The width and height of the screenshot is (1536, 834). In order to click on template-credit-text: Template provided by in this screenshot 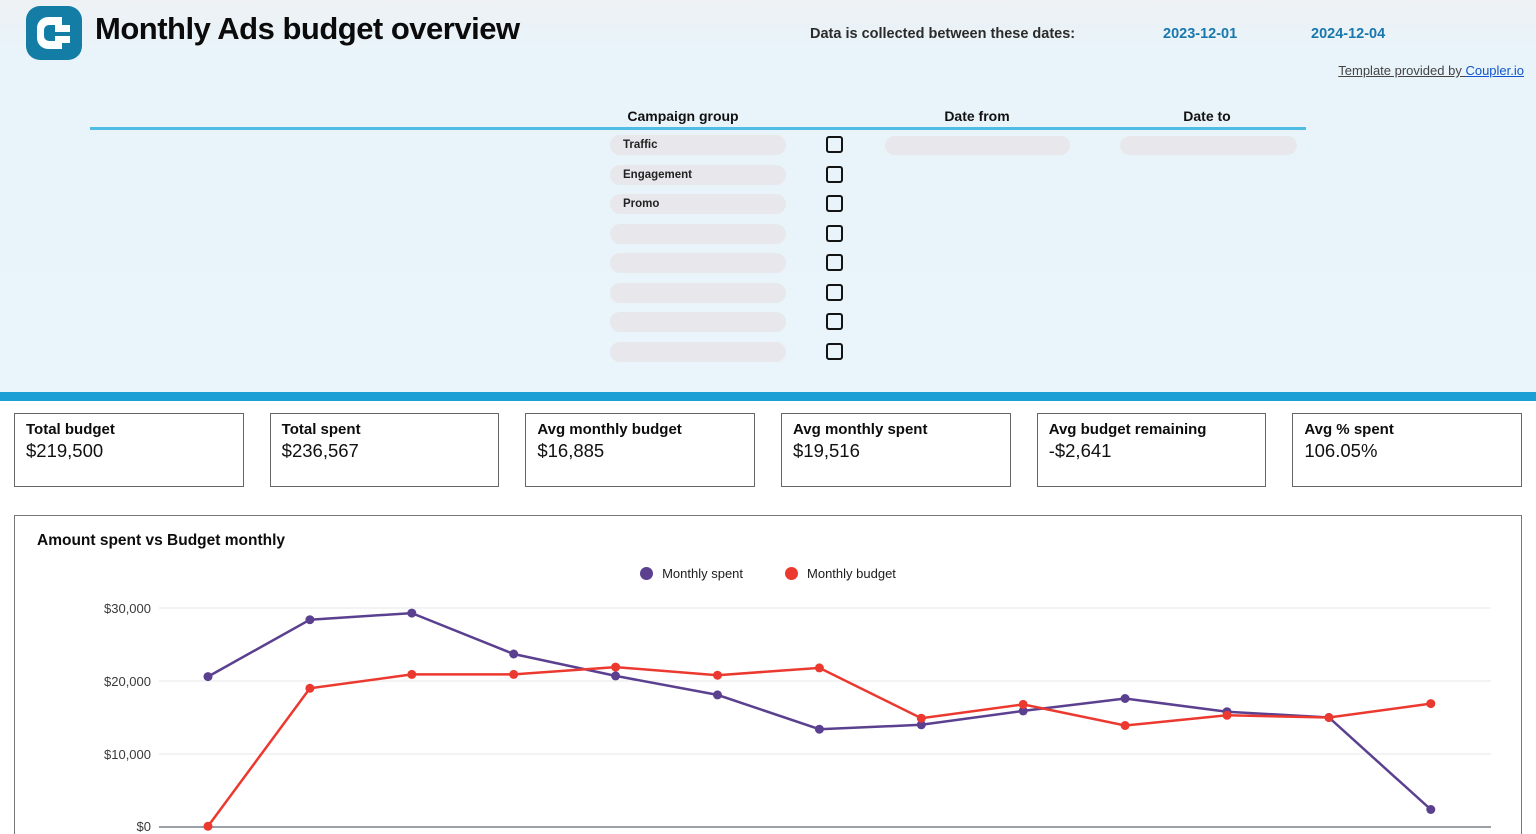, I will do `click(1402, 70)`.